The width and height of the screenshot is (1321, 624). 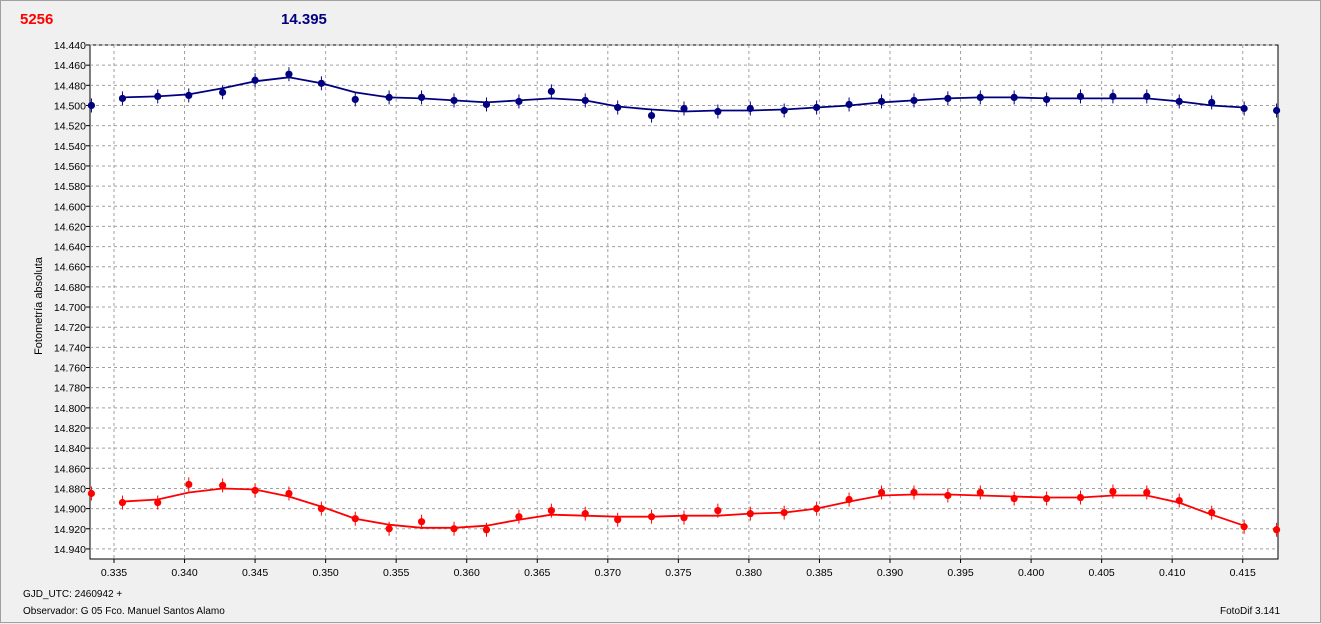 What do you see at coordinates (749, 573) in the screenshot?
I see `x-tick-label: 0.380` at bounding box center [749, 573].